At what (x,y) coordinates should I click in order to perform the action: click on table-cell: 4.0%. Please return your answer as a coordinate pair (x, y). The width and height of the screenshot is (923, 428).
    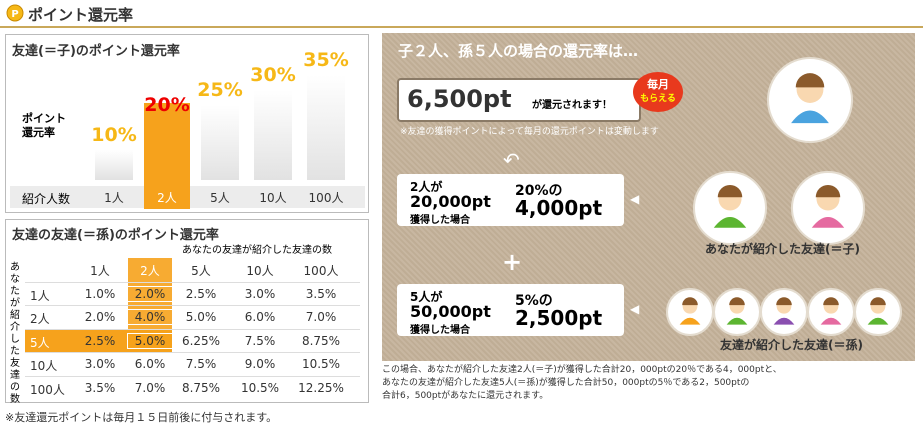
    Looking at the image, I should click on (150, 317).